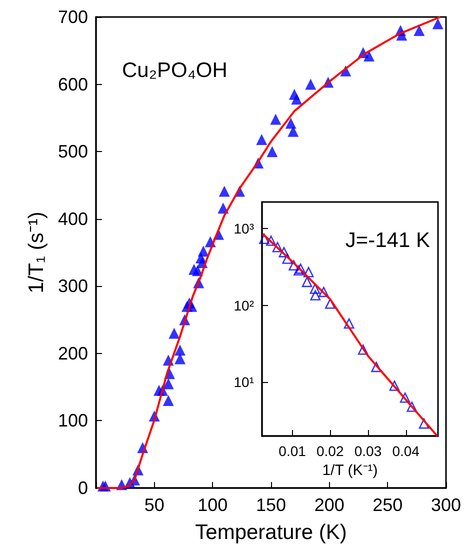 The height and width of the screenshot is (553, 466). I want to click on x-tick-label: 50, so click(154, 505).